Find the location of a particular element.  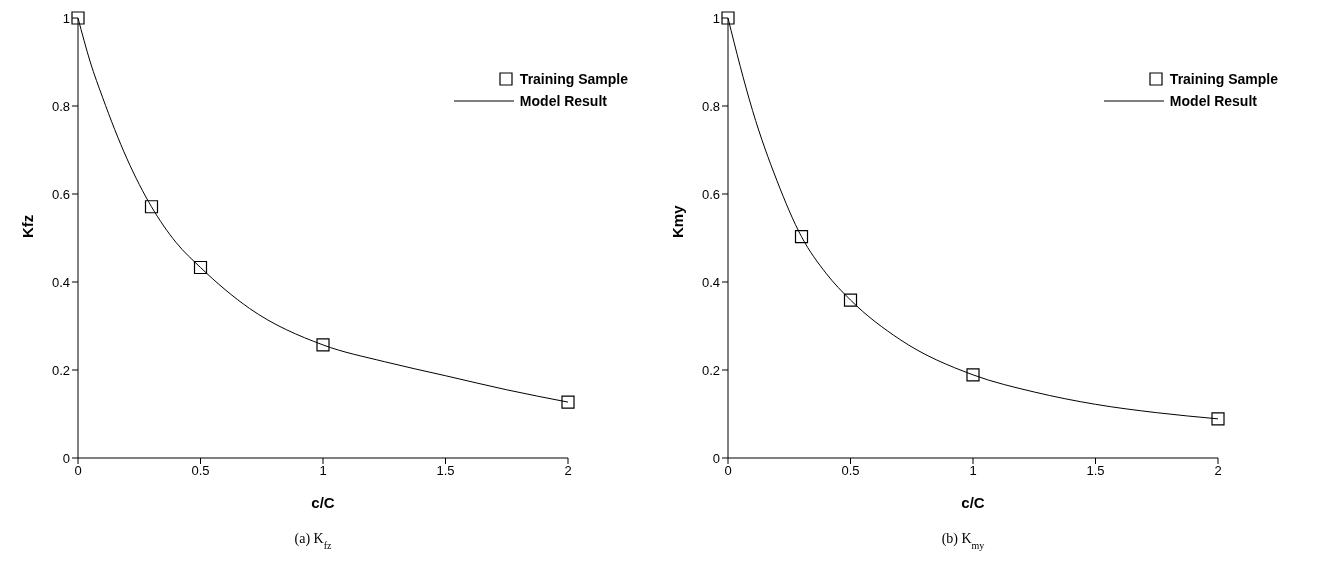

y-axis-title: Kmy is located at coordinates (678, 221).